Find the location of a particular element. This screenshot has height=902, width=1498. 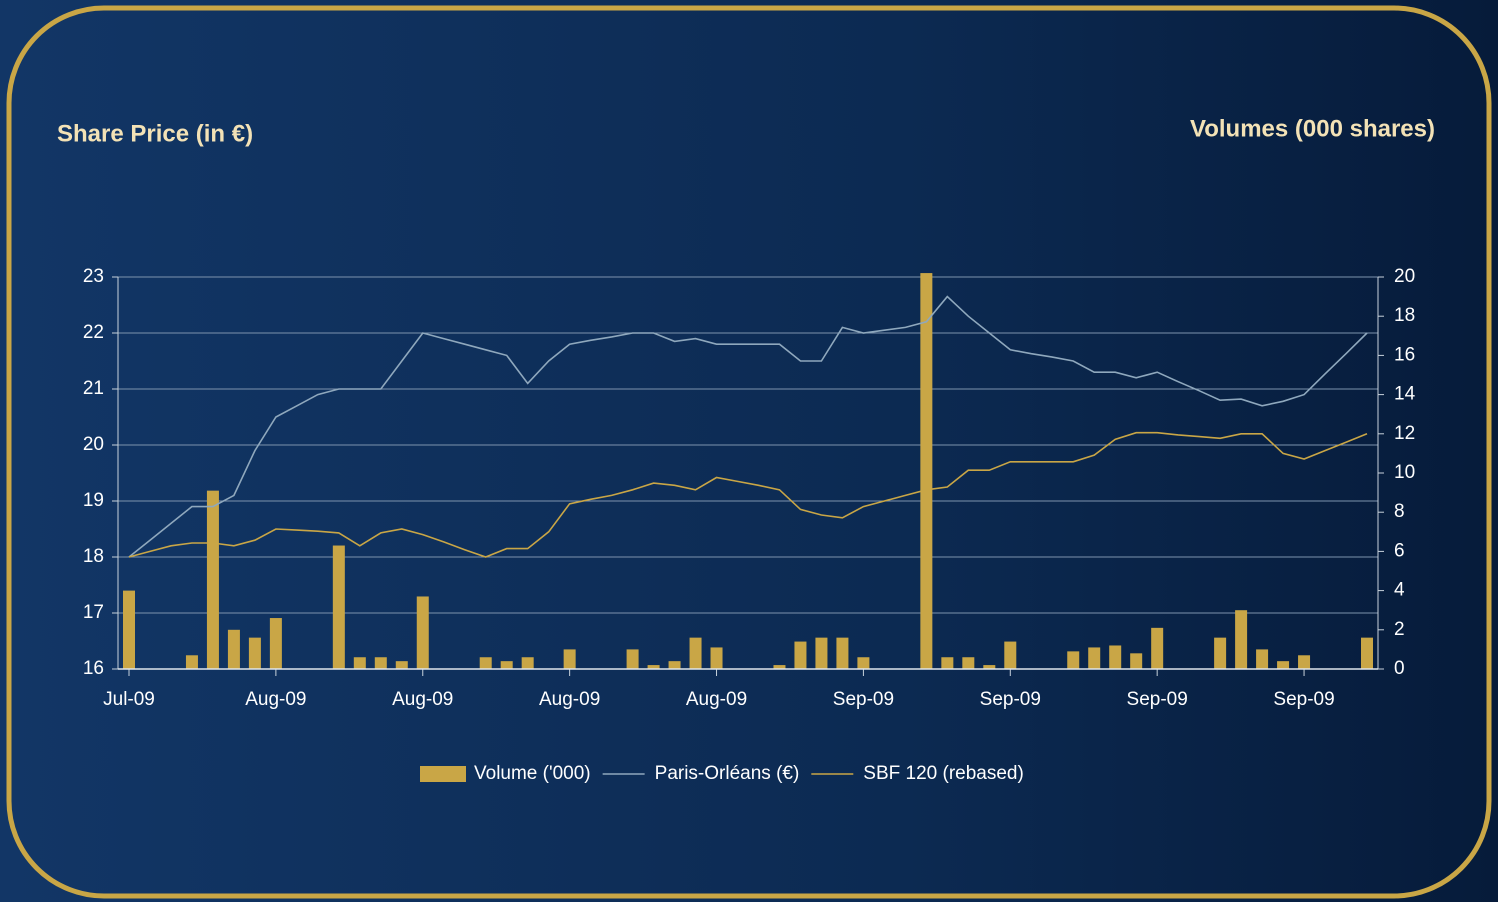

y-tick-label: 17 is located at coordinates (93, 612).